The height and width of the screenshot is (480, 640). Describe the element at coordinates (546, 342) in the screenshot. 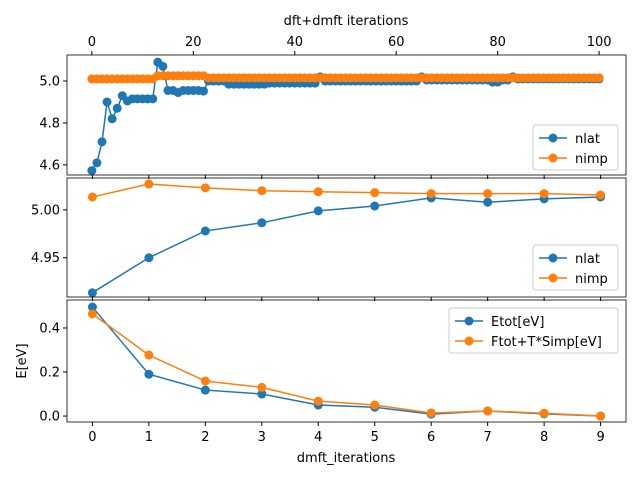

I see `legend-label: Ftot+T*Simp[eV]` at that location.